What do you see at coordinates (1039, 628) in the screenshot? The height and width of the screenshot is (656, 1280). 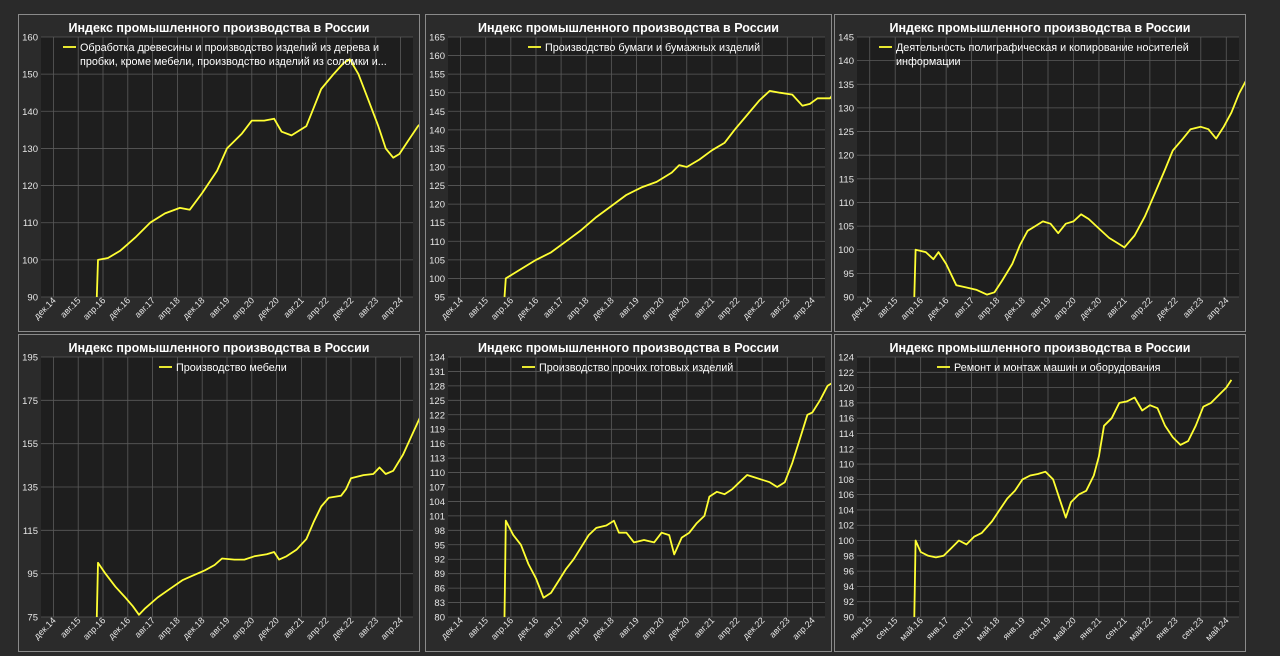 I see `x-tick-label: сен.19` at bounding box center [1039, 628].